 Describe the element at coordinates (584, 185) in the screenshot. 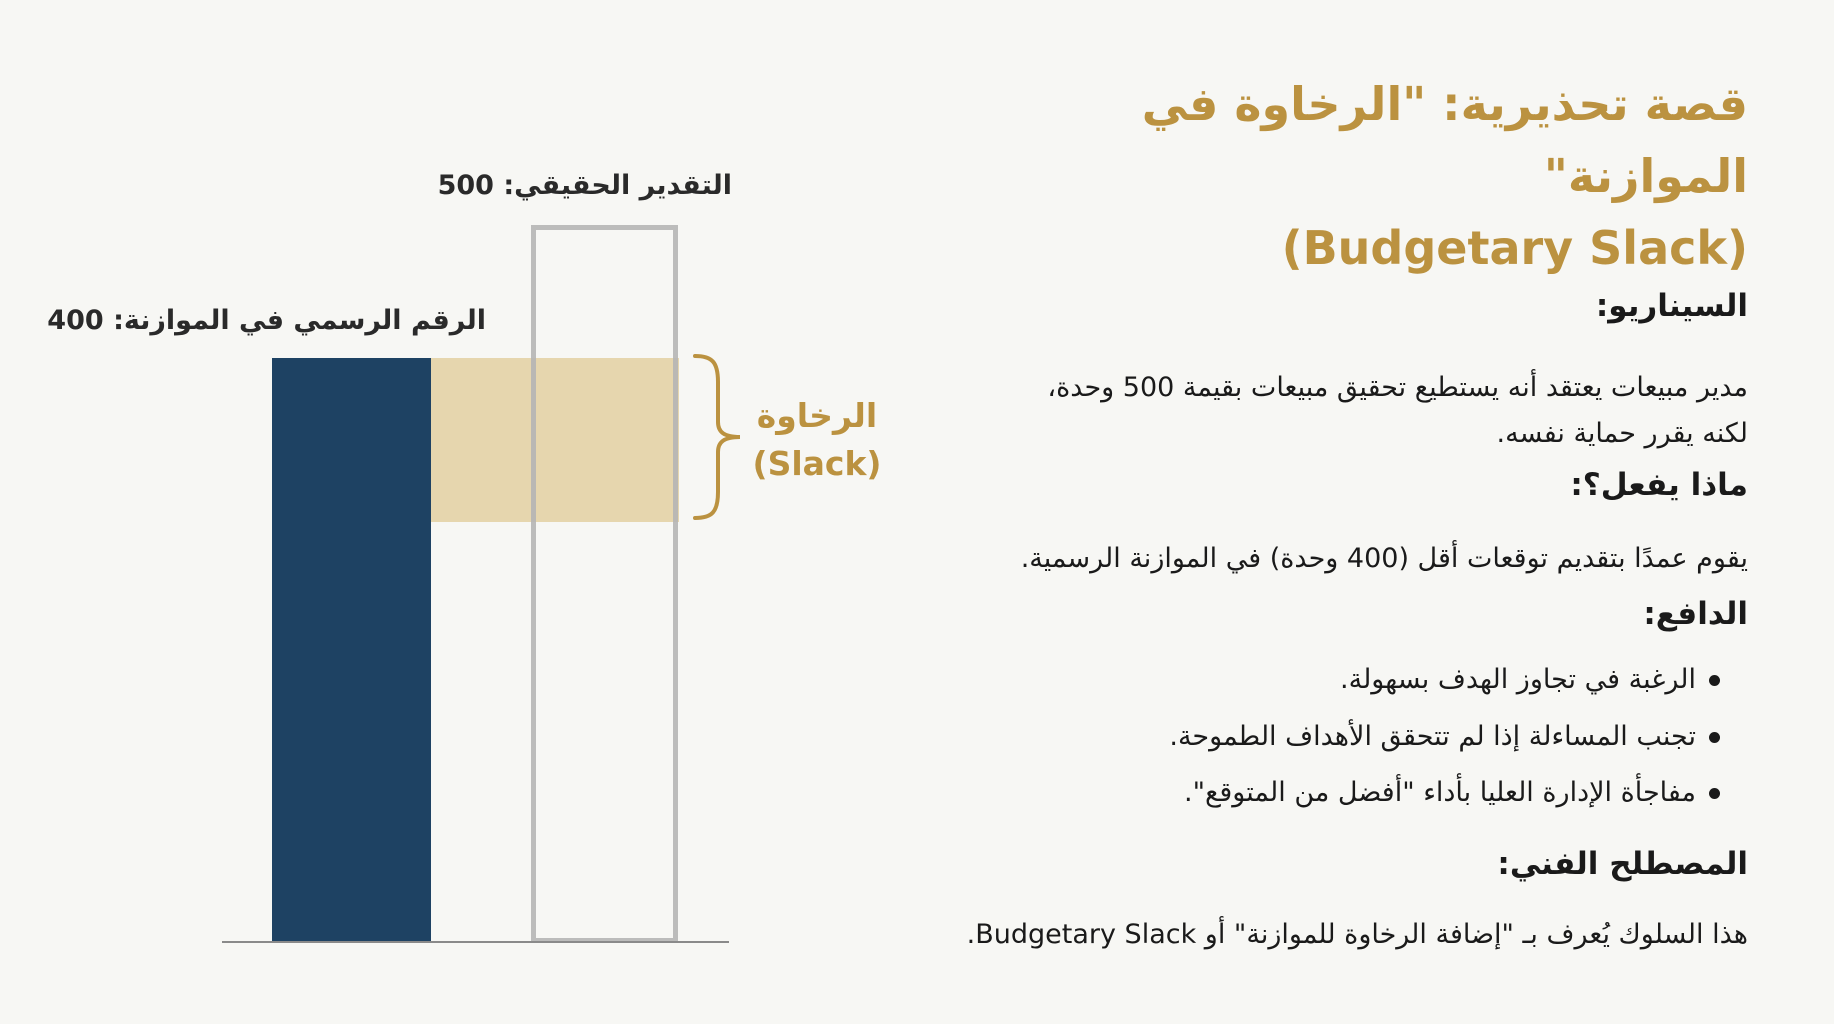

I see `true-estimate-label: التقدير الحقيقي: 500` at that location.